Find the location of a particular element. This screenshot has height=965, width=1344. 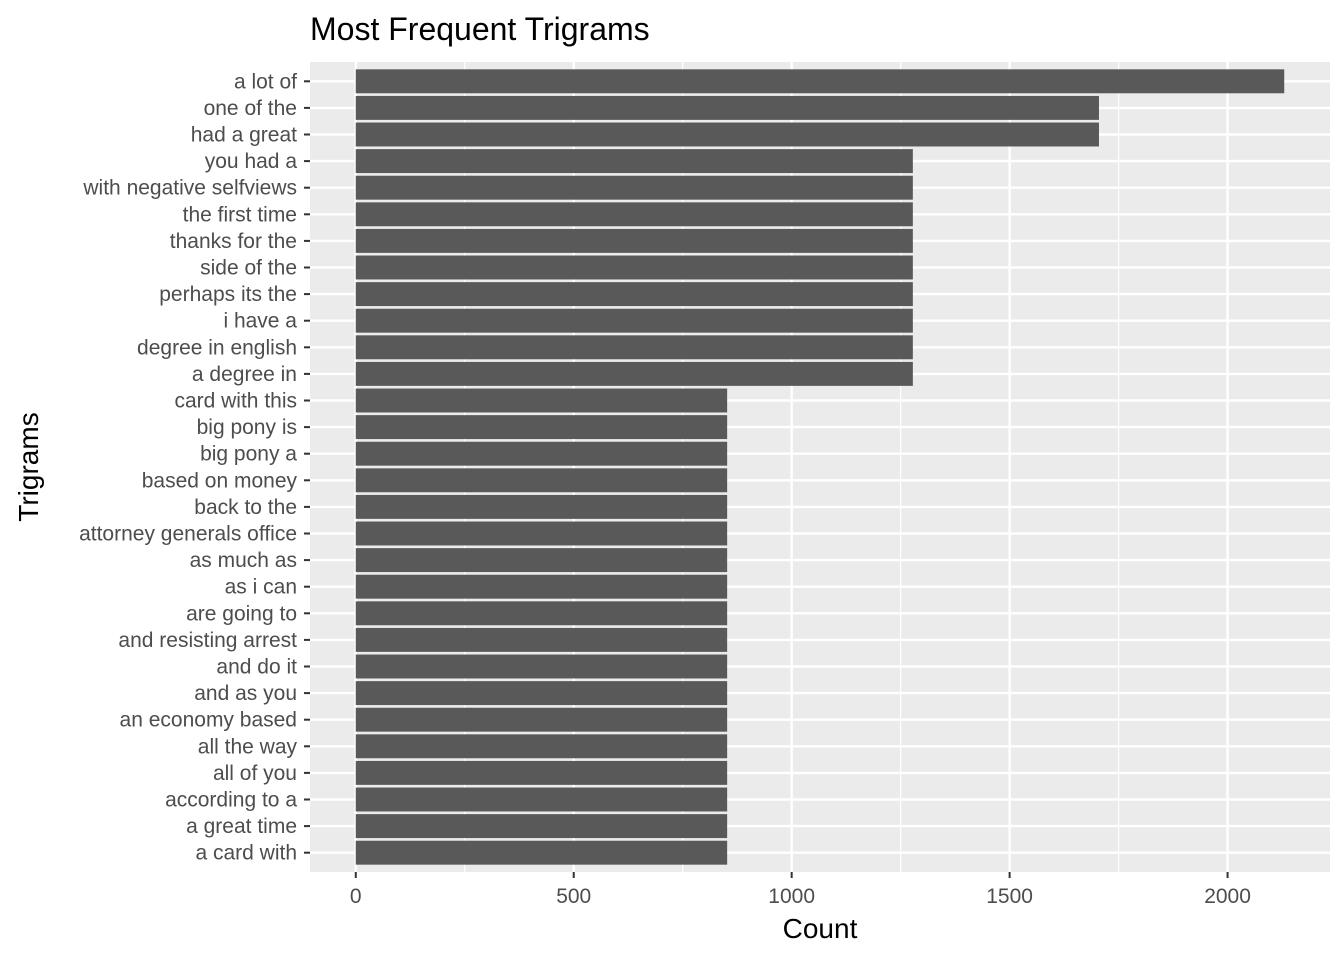

y-tick-label: i have a is located at coordinates (260, 321).